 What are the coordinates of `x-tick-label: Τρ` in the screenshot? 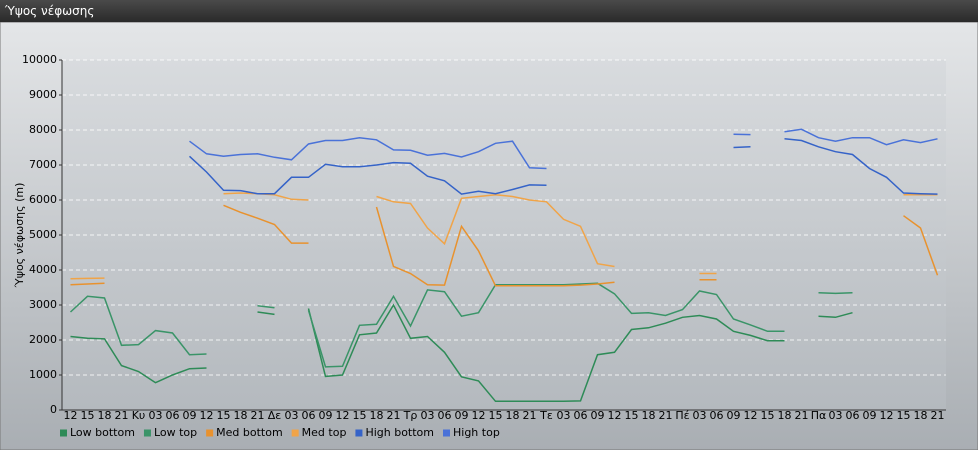 It's located at (410, 415).